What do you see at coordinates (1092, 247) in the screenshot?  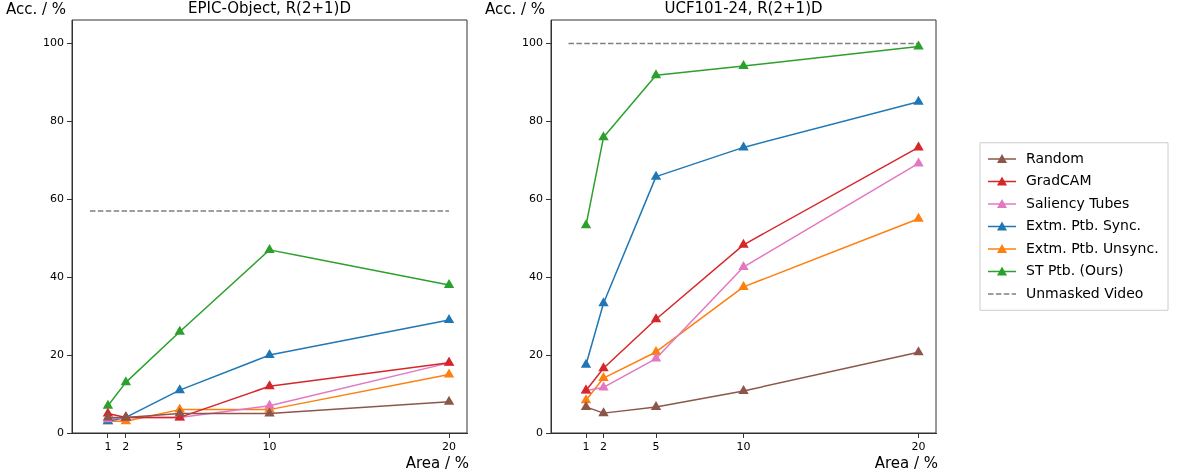 I see `legend-label: Extm. Ptb. Unsync.` at bounding box center [1092, 247].